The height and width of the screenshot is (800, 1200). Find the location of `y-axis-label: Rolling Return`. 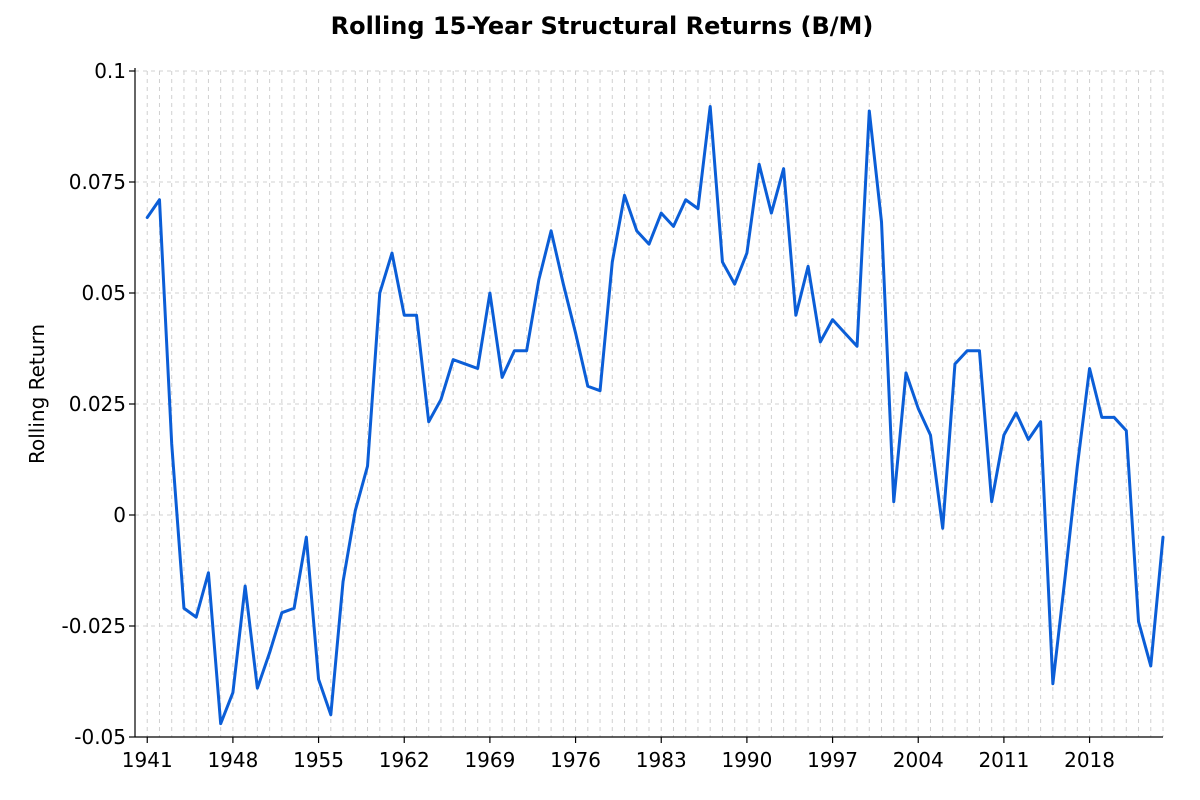

y-axis-label: Rolling Return is located at coordinates (37, 394).